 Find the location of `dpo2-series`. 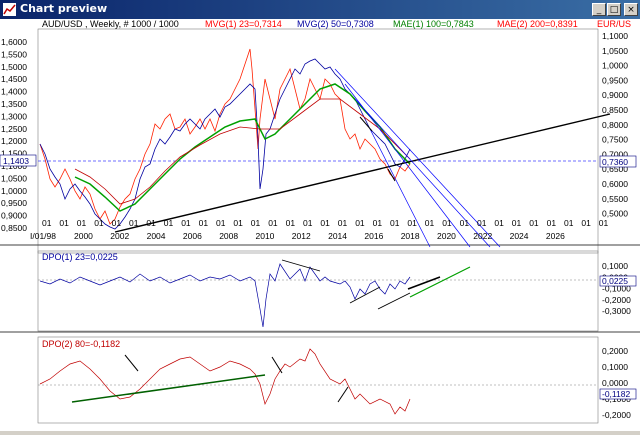

dpo2-series is located at coordinates (225, 381).